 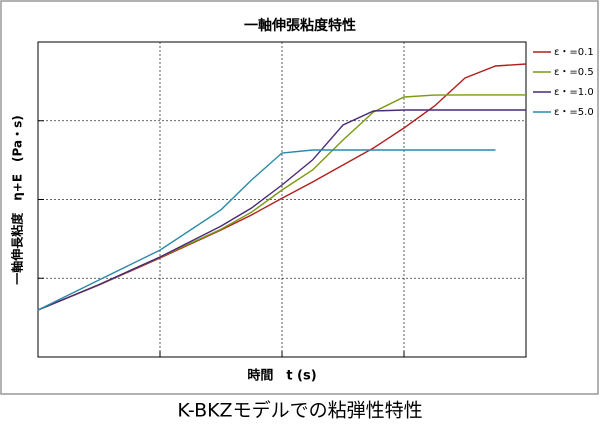 I want to click on x-axis-label: 時間 t (s), so click(x=281, y=376).